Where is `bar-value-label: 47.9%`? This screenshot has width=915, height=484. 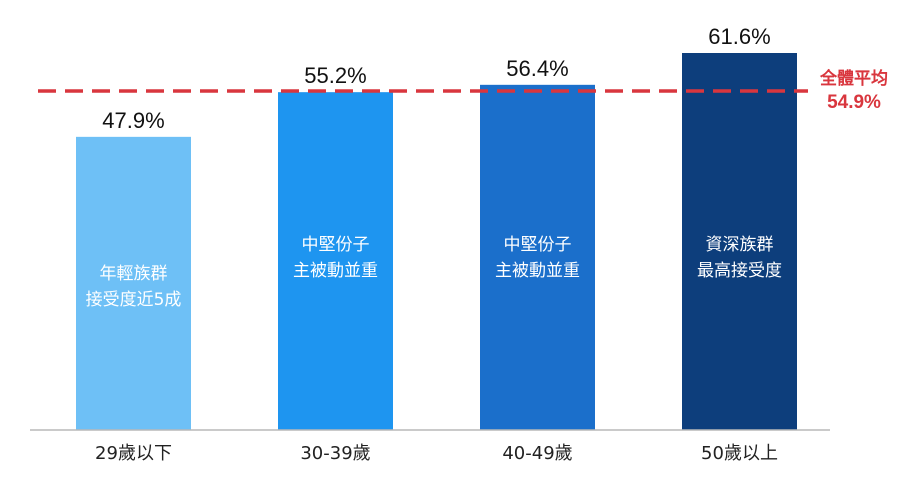
bar-value-label: 47.9% is located at coordinates (133, 120).